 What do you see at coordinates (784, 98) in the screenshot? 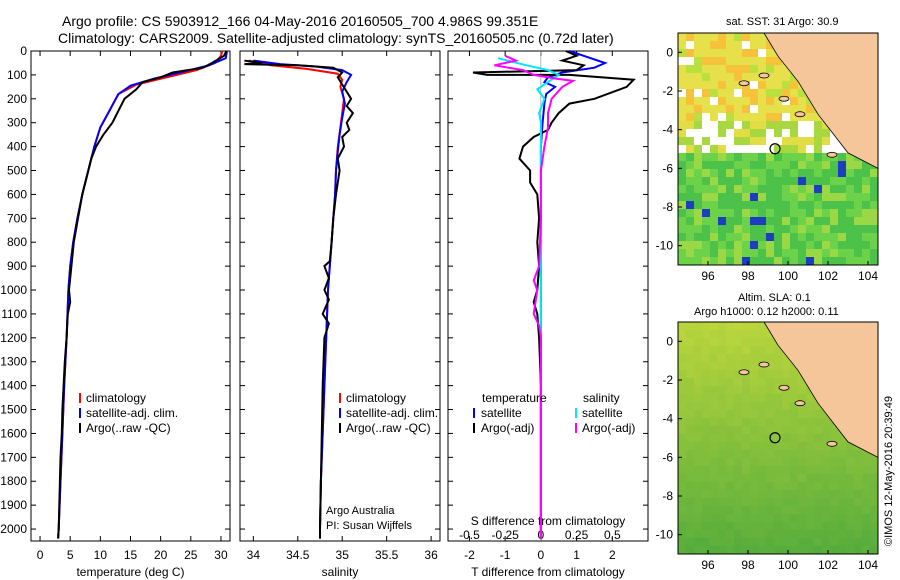
I see `island` at bounding box center [784, 98].